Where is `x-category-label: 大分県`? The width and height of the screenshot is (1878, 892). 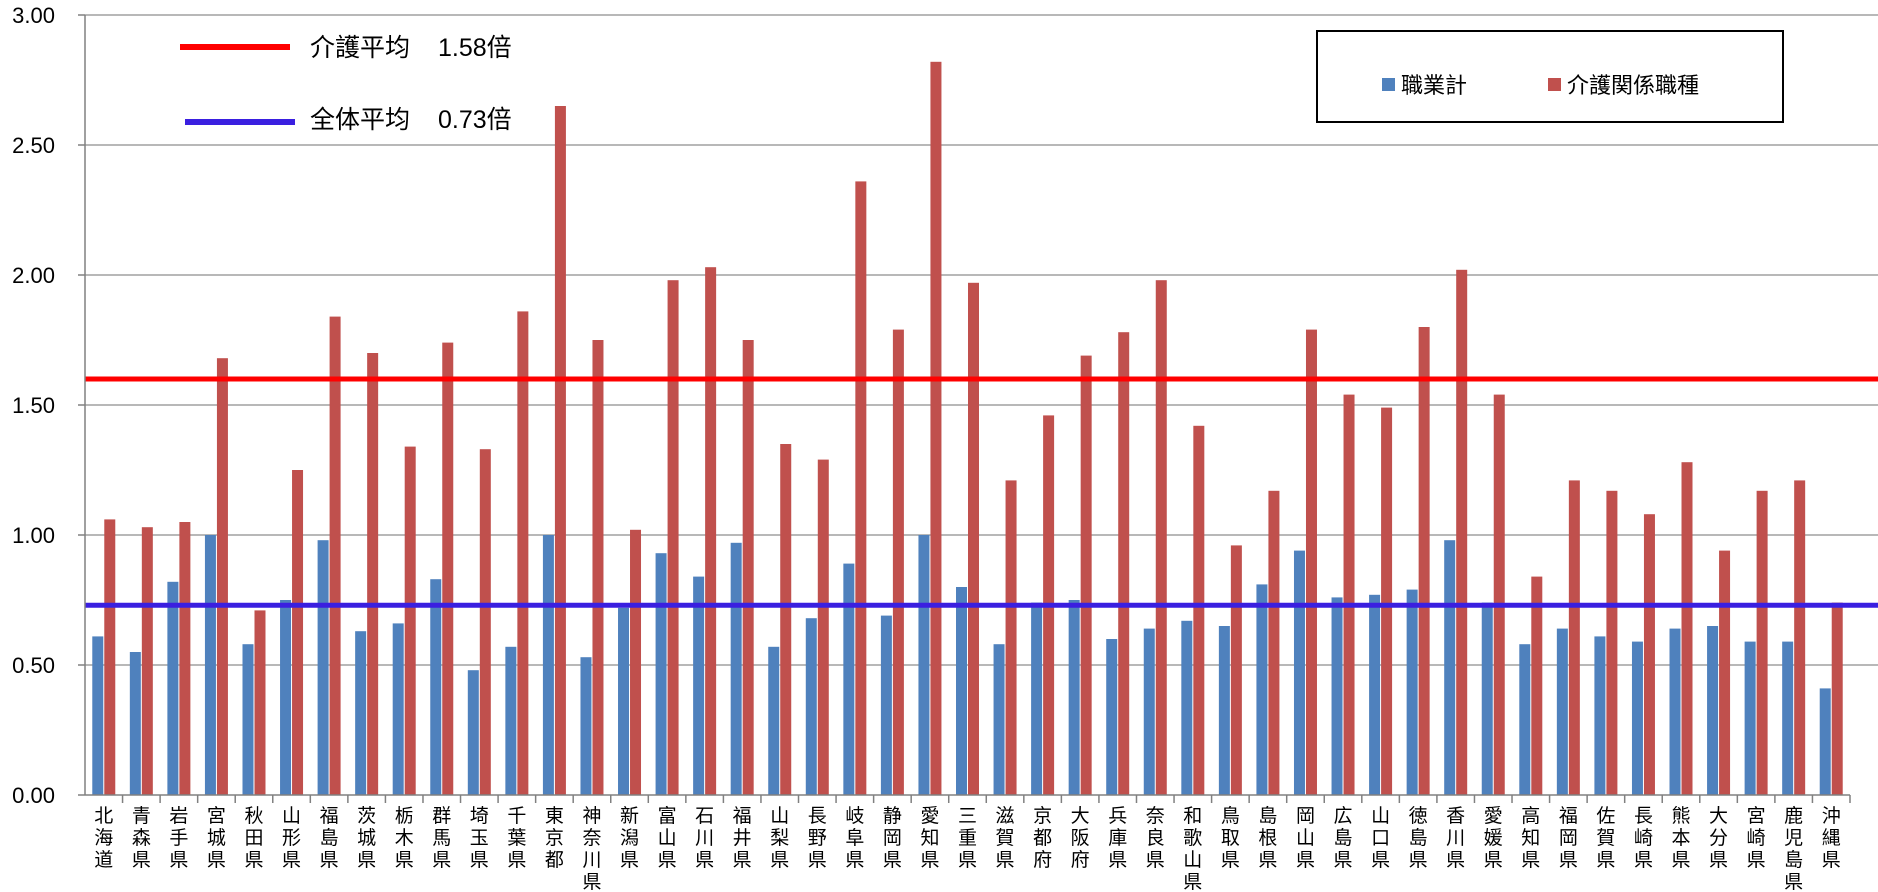
x-category-label: 大分県 is located at coordinates (1718, 838).